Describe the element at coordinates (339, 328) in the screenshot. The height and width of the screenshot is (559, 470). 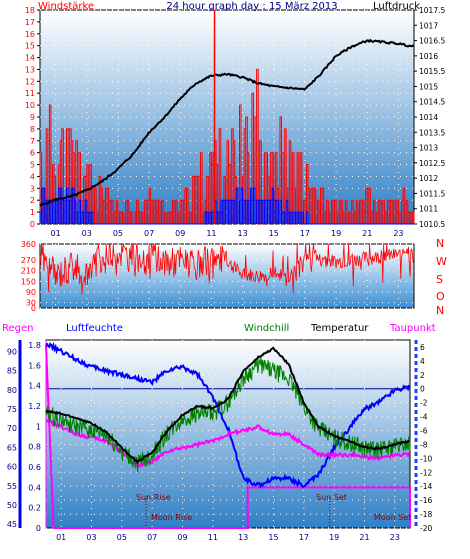
I see `temperatur-label: Temperatur` at that location.